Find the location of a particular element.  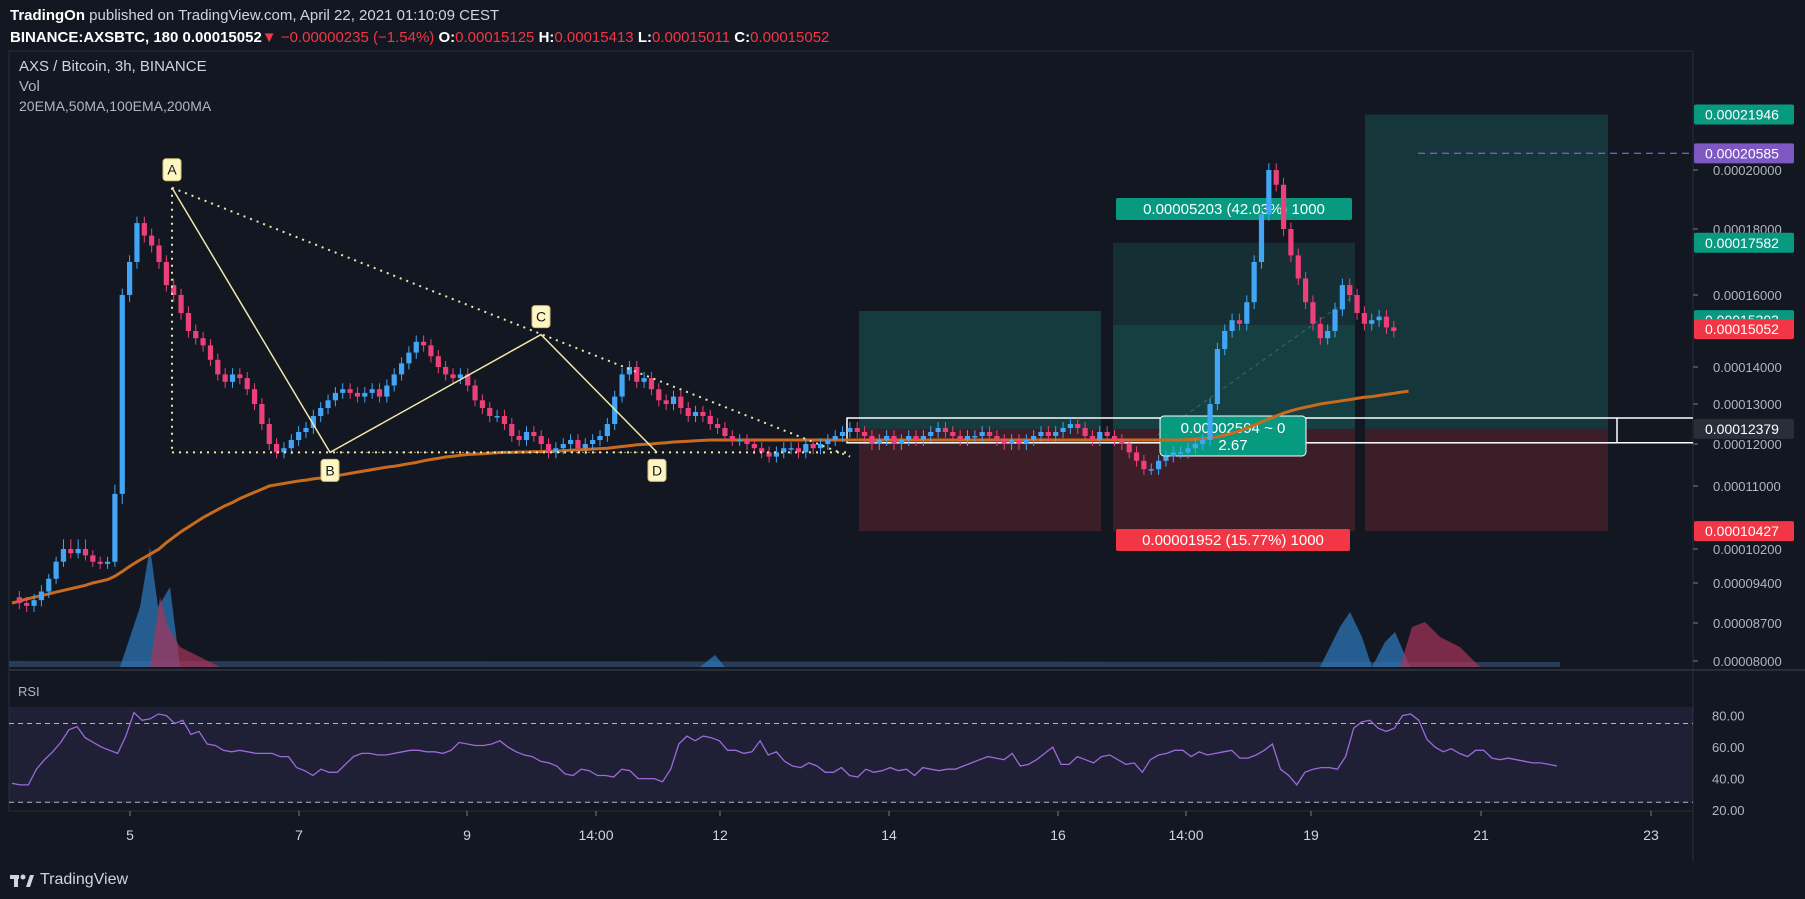

loss-label-box is located at coordinates (1233, 540).